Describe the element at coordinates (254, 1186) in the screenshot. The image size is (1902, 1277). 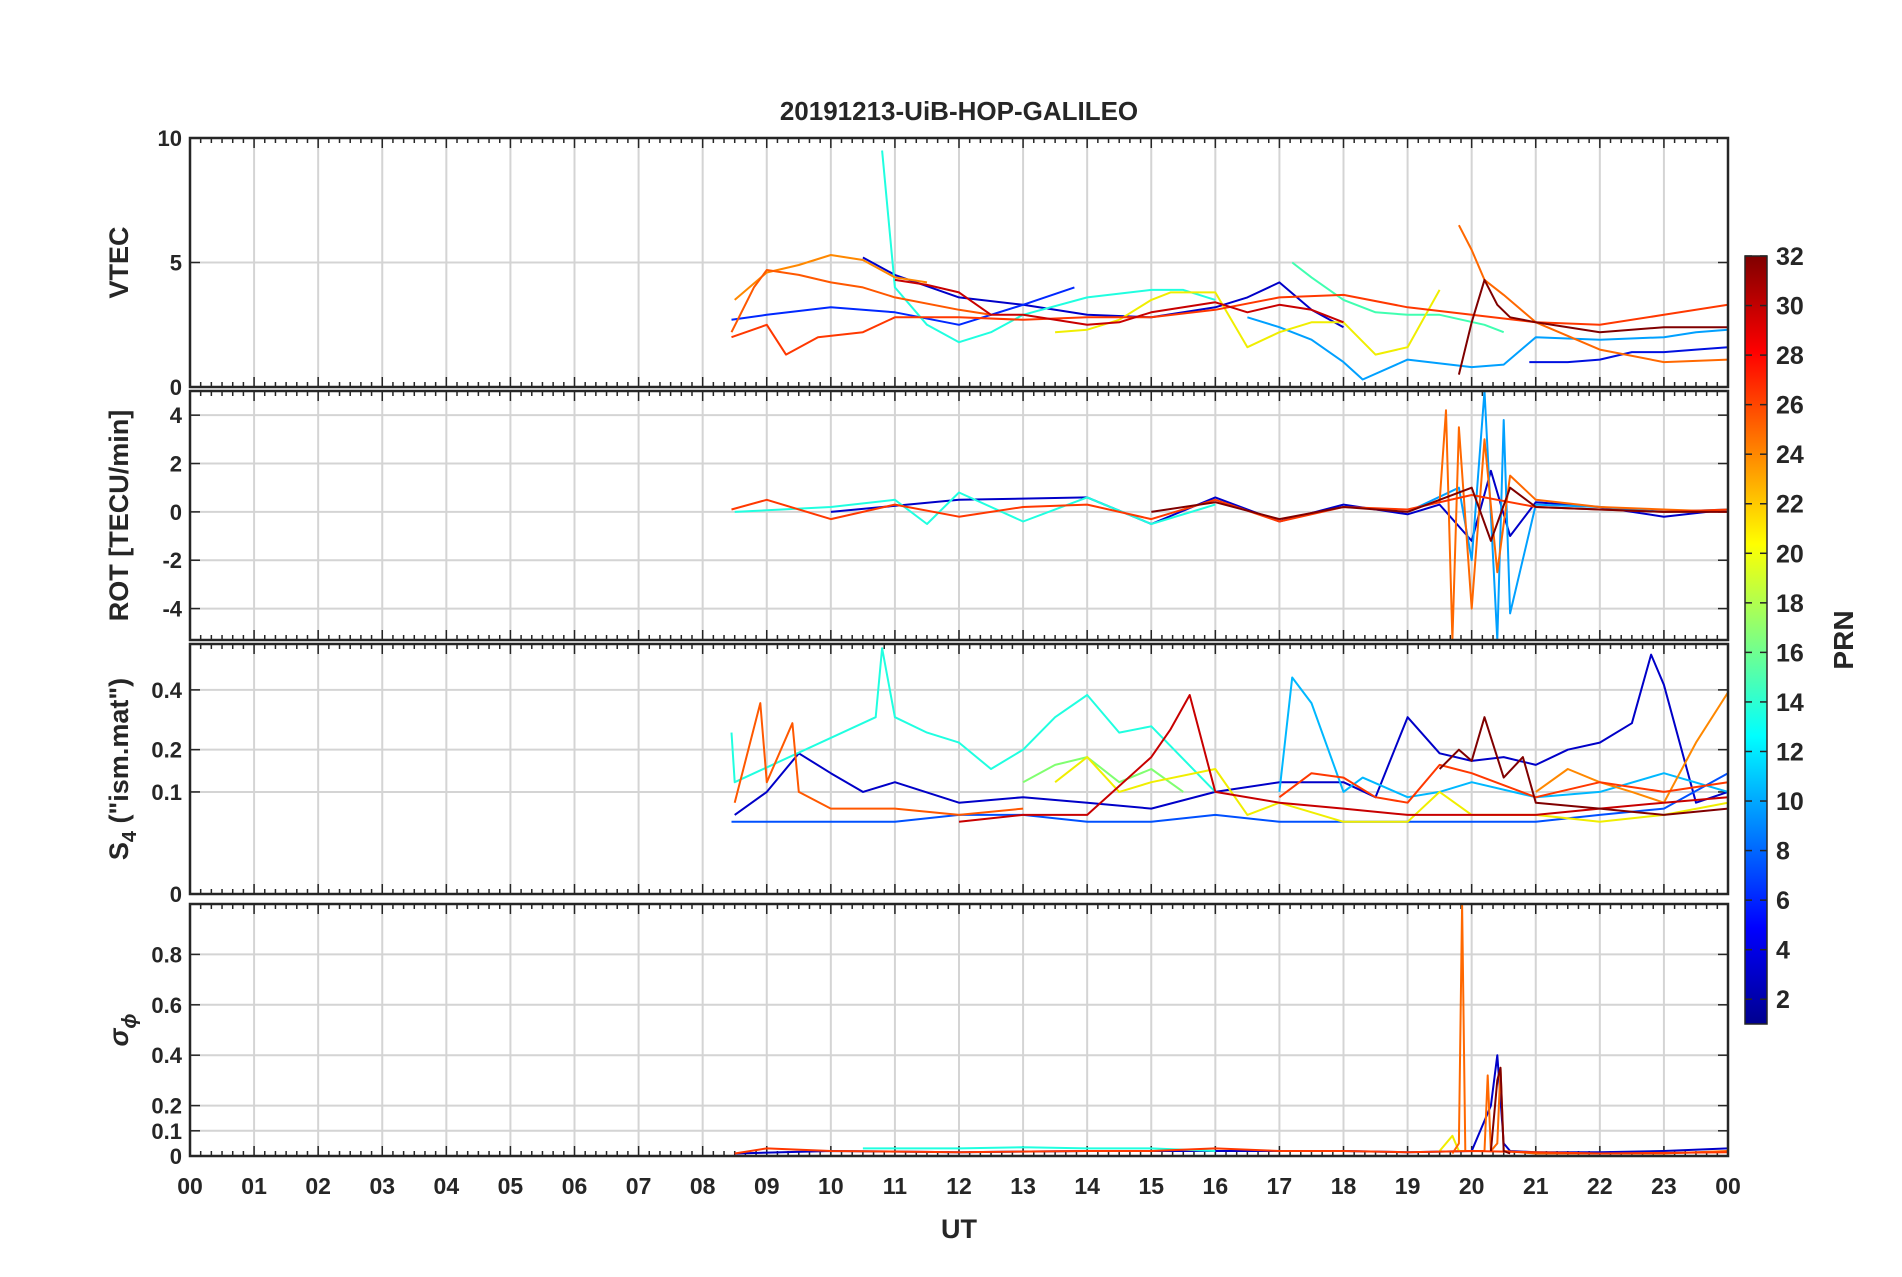
I see `x-tick-label: 01` at that location.